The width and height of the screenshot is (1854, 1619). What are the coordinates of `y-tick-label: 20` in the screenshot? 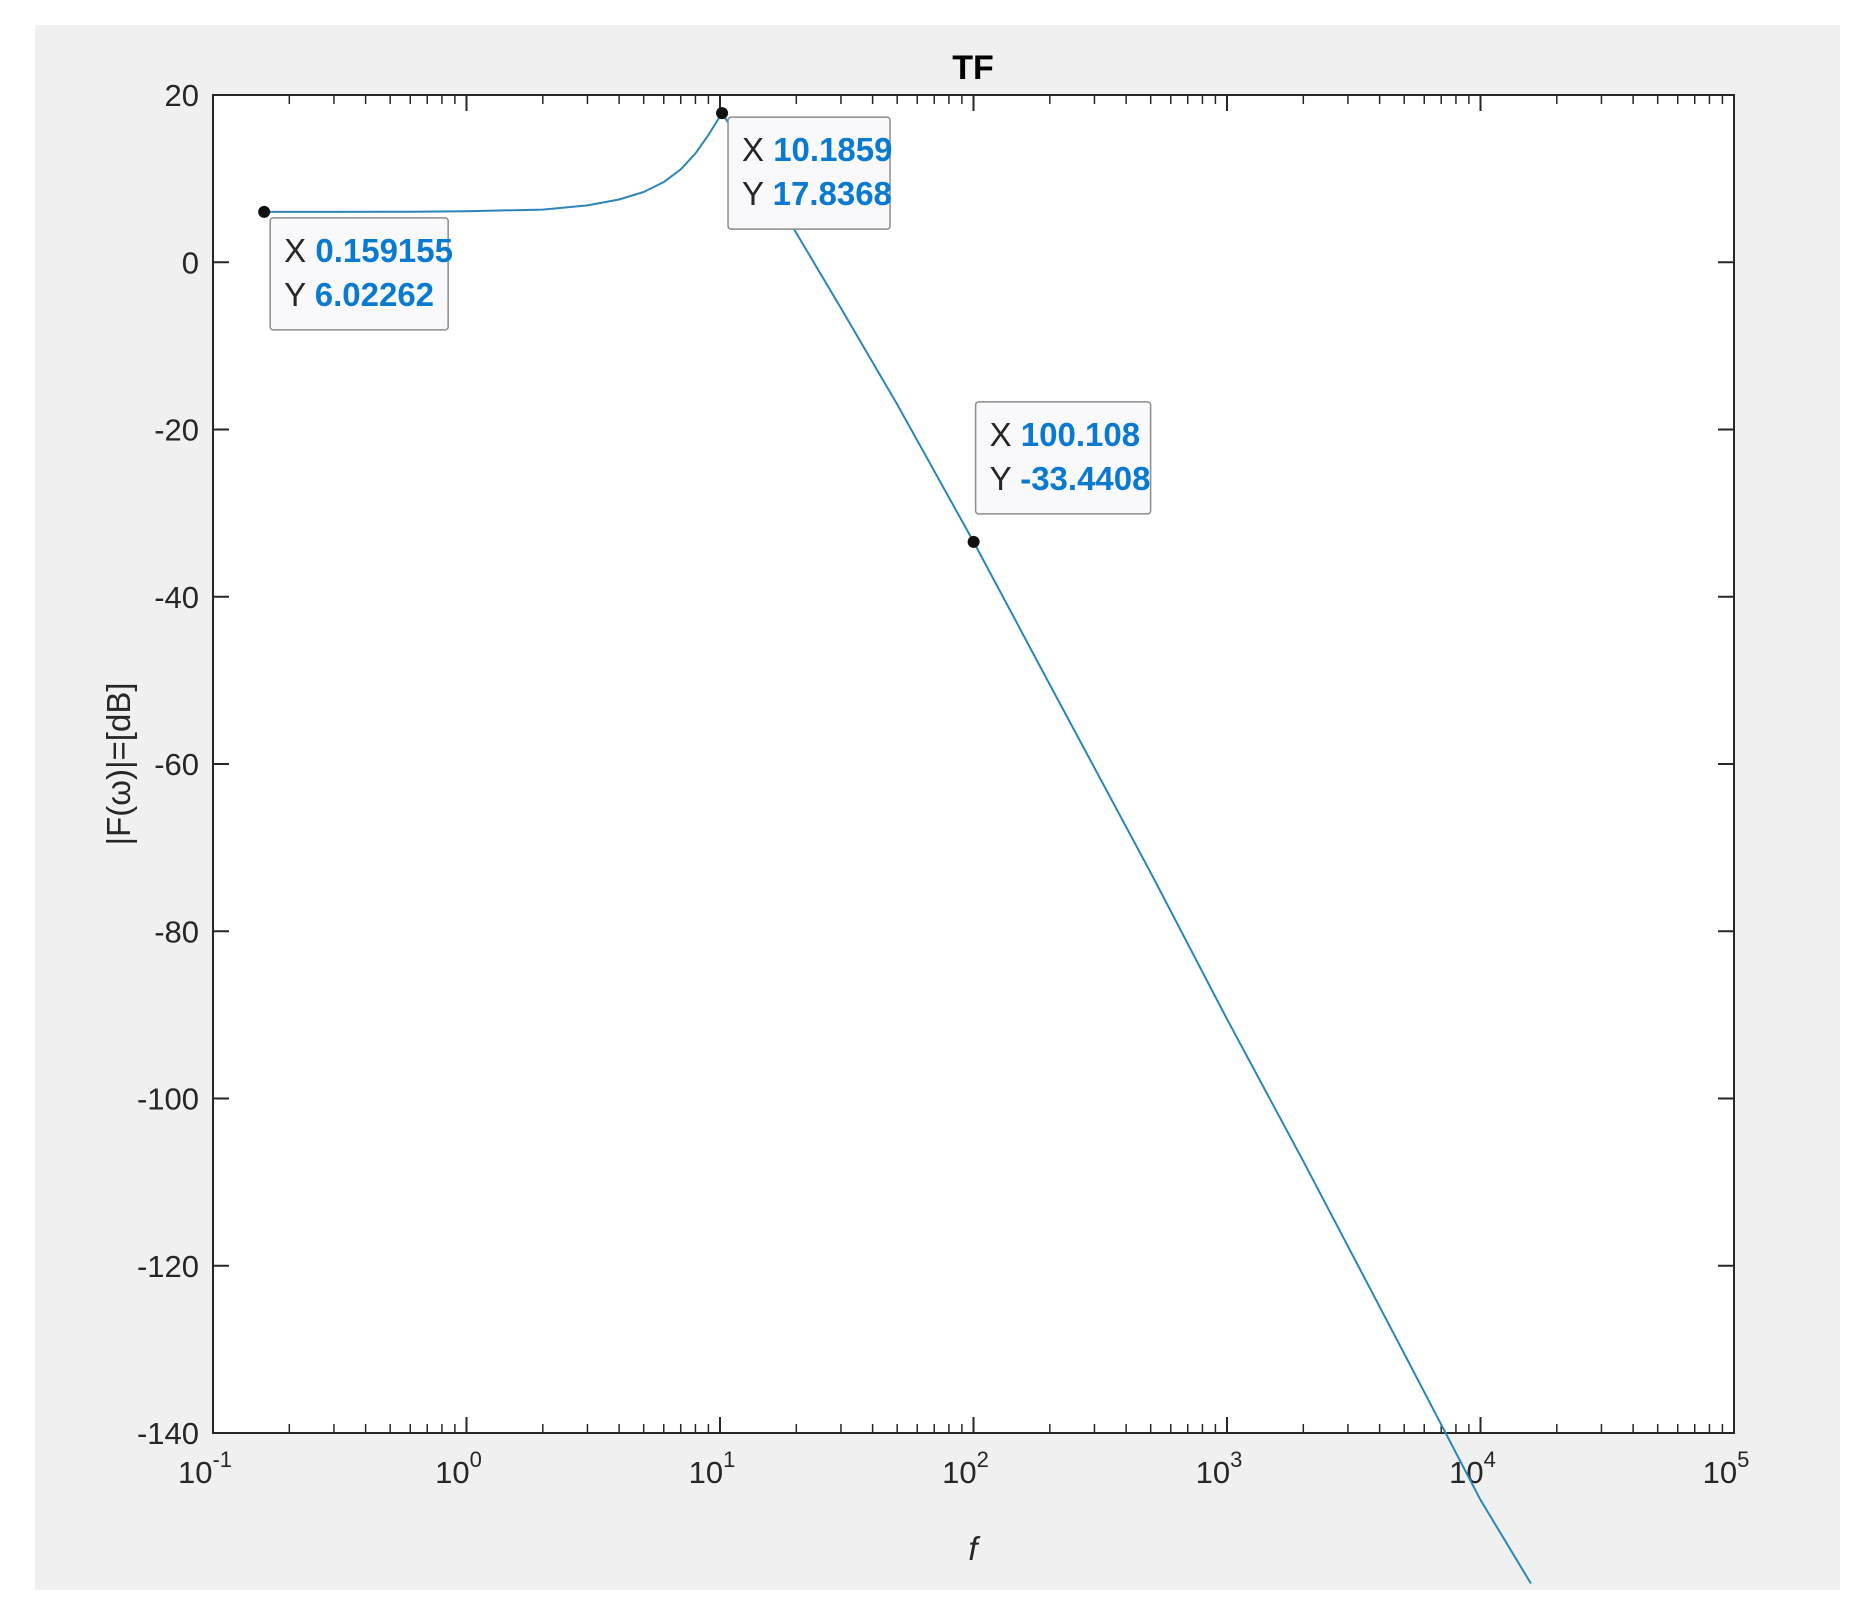 It's located at (182, 95).